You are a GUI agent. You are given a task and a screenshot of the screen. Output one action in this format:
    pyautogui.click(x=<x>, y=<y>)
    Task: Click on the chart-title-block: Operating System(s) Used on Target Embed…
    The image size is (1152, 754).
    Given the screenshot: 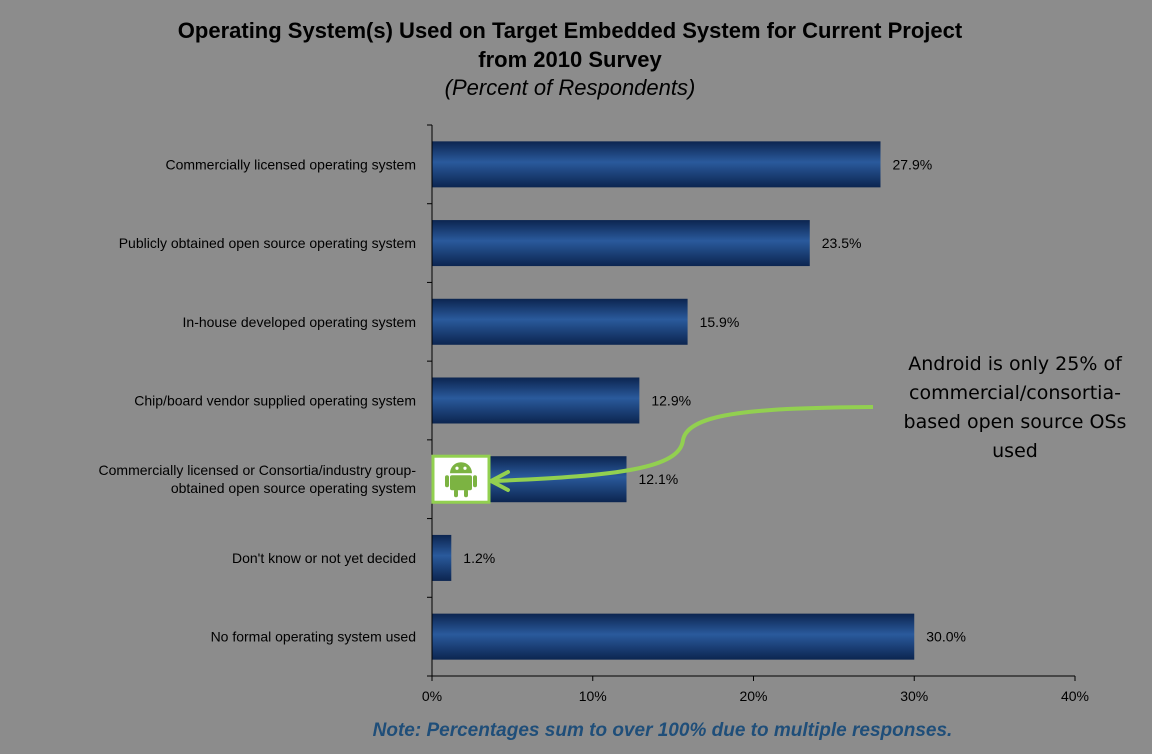 What is the action you would take?
    pyautogui.click(x=570, y=58)
    